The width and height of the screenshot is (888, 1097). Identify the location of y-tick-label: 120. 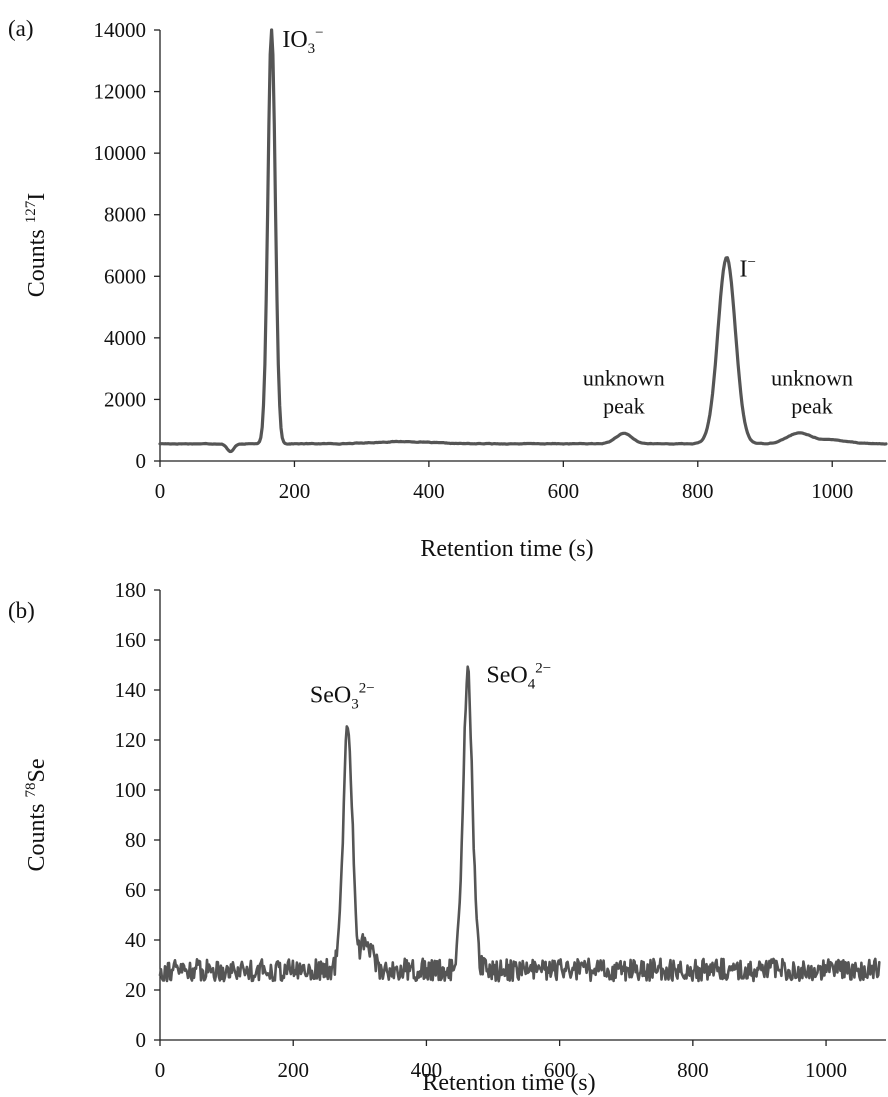
(131, 740).